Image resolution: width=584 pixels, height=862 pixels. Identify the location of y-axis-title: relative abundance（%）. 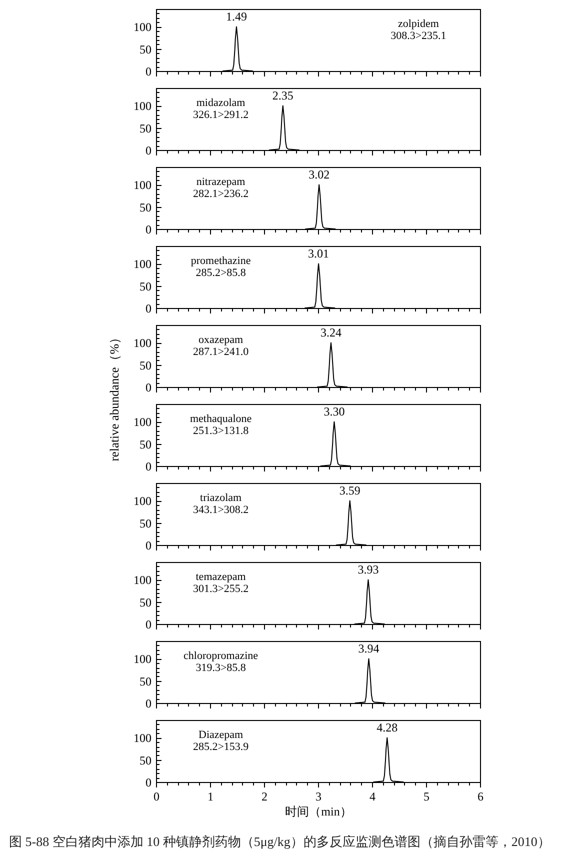
(115, 396).